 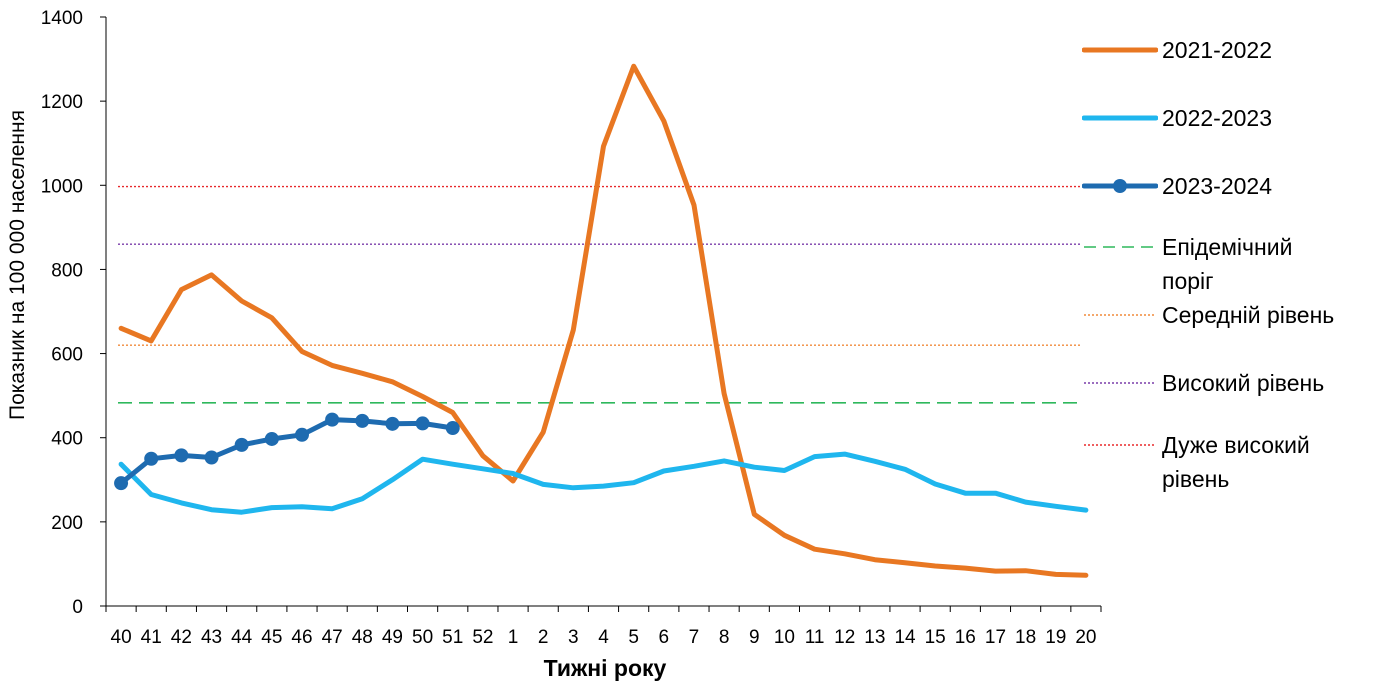 What do you see at coordinates (1217, 186) in the screenshot?
I see `legend-label: 2023-2024` at bounding box center [1217, 186].